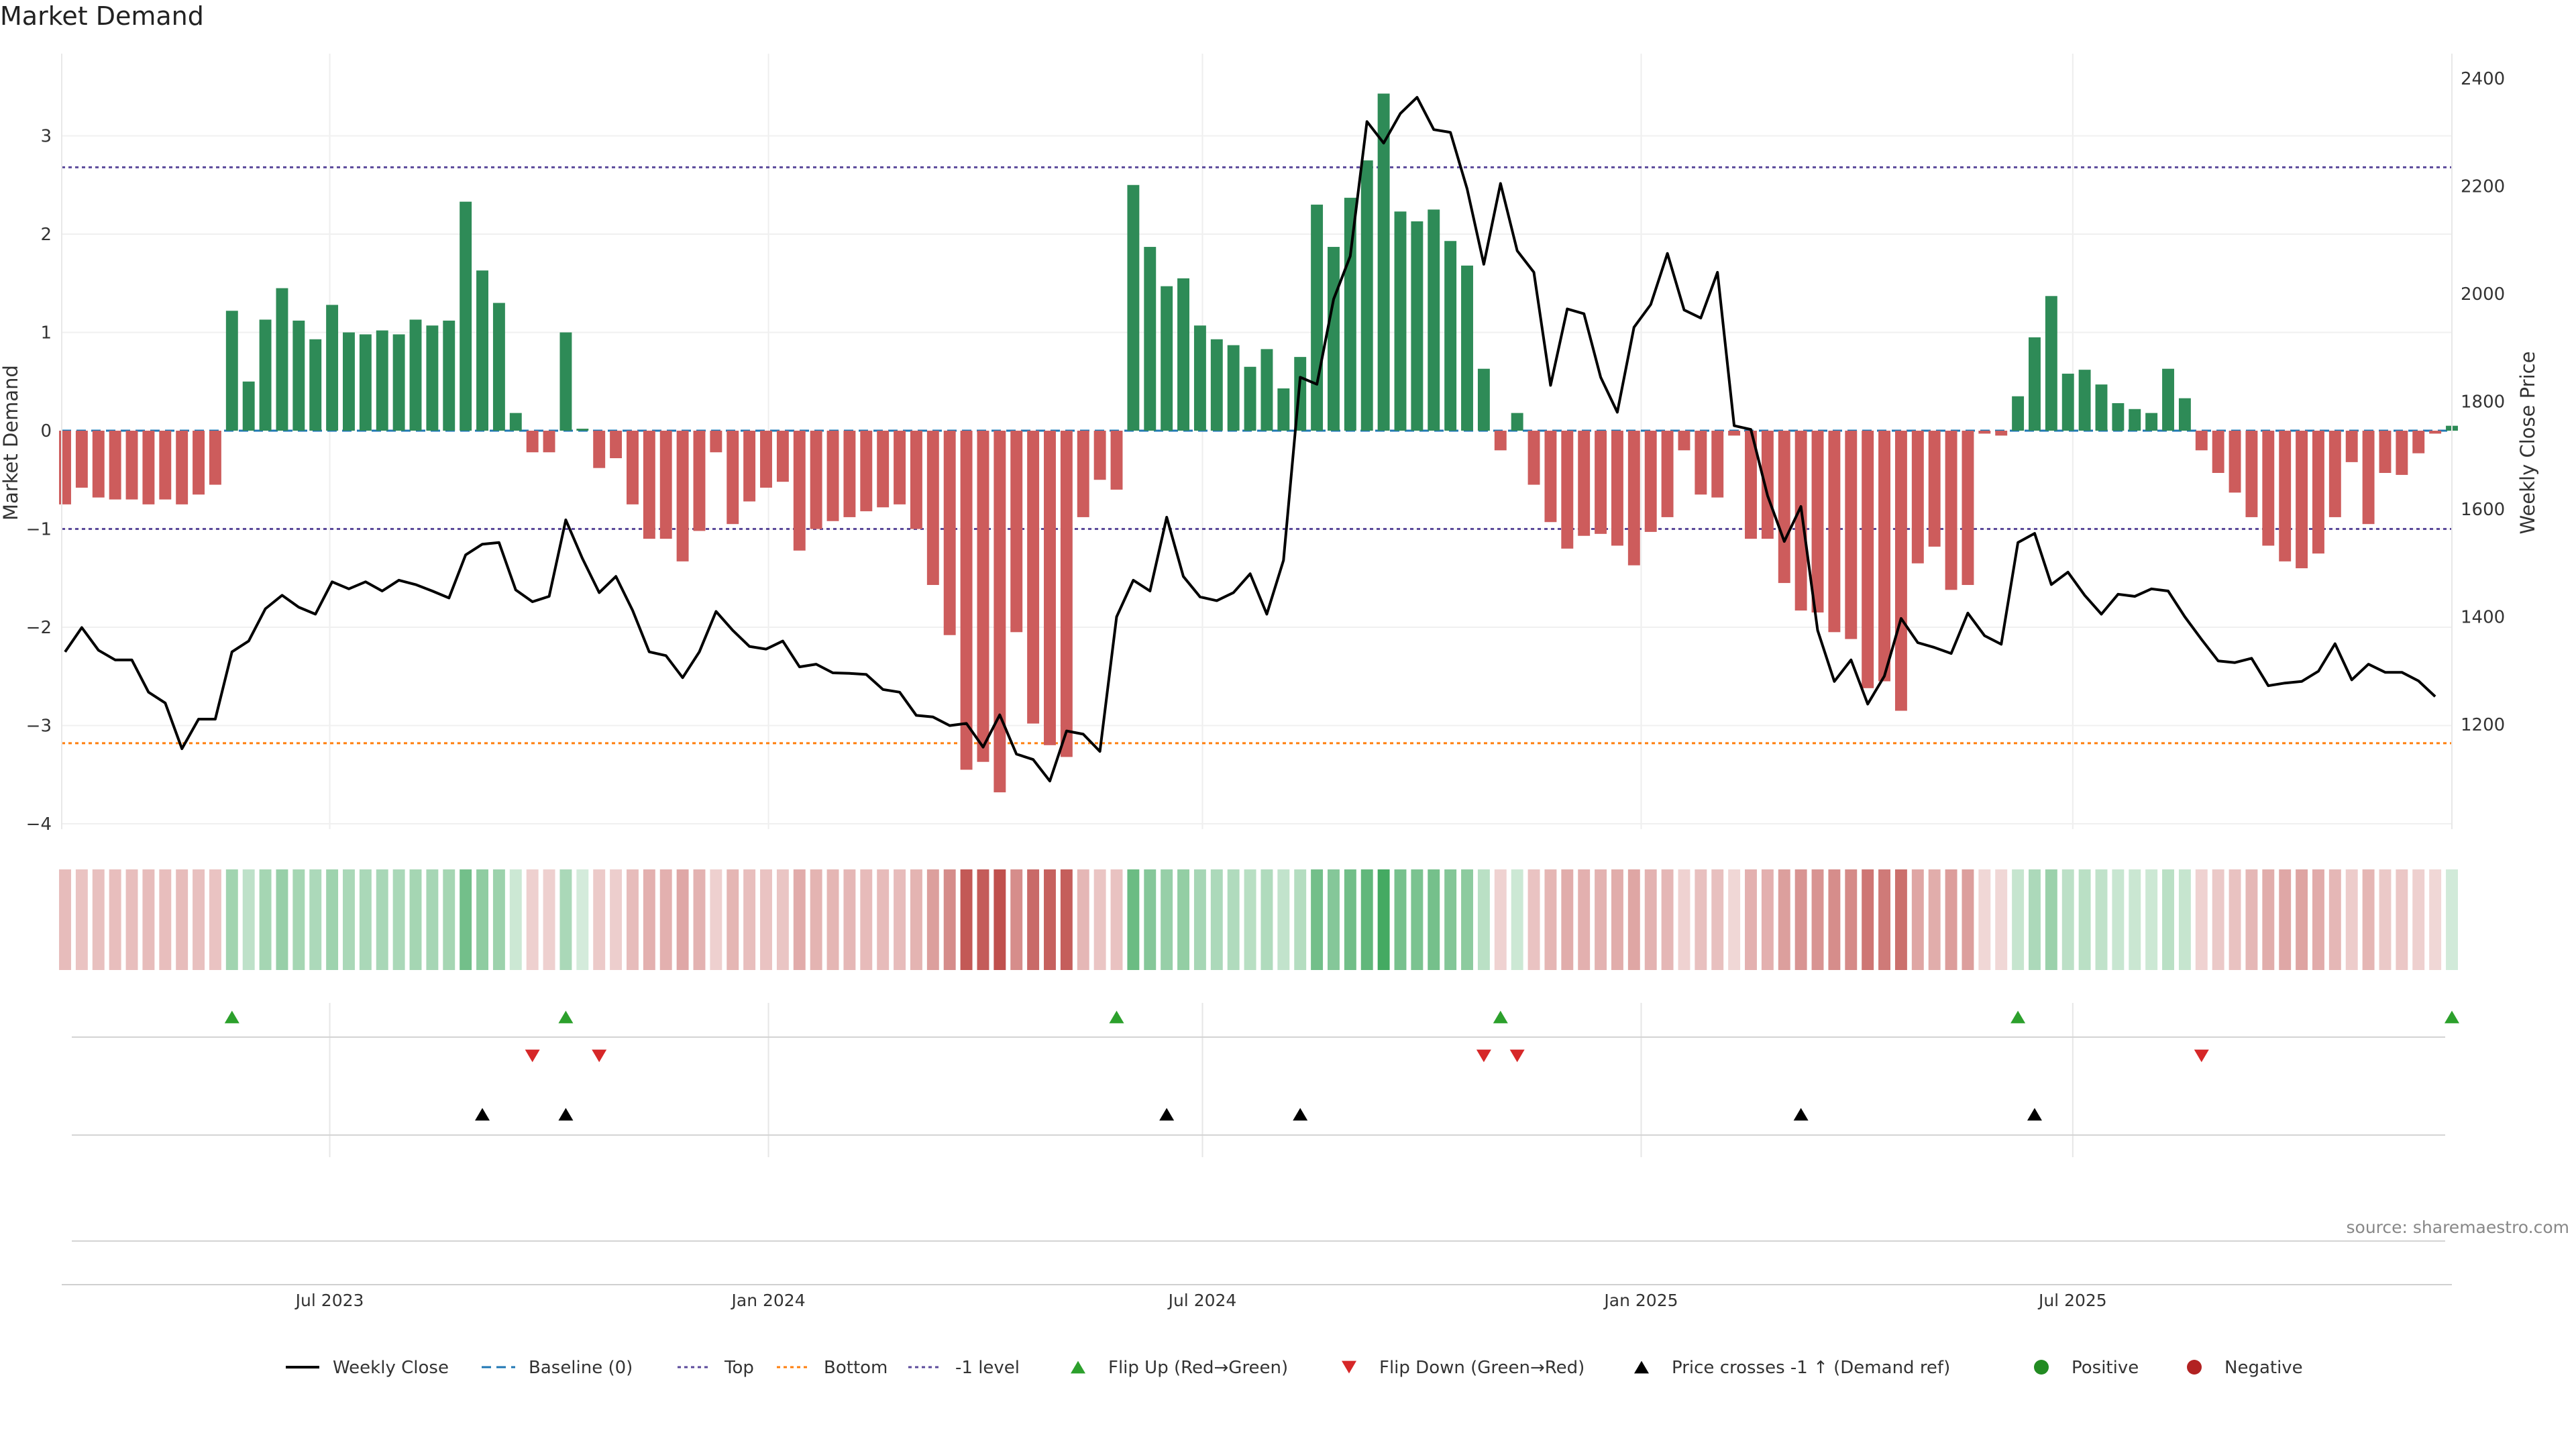 The image size is (2576, 1449). I want to click on legend-label: Flip Down (Green→Red), so click(1482, 1368).